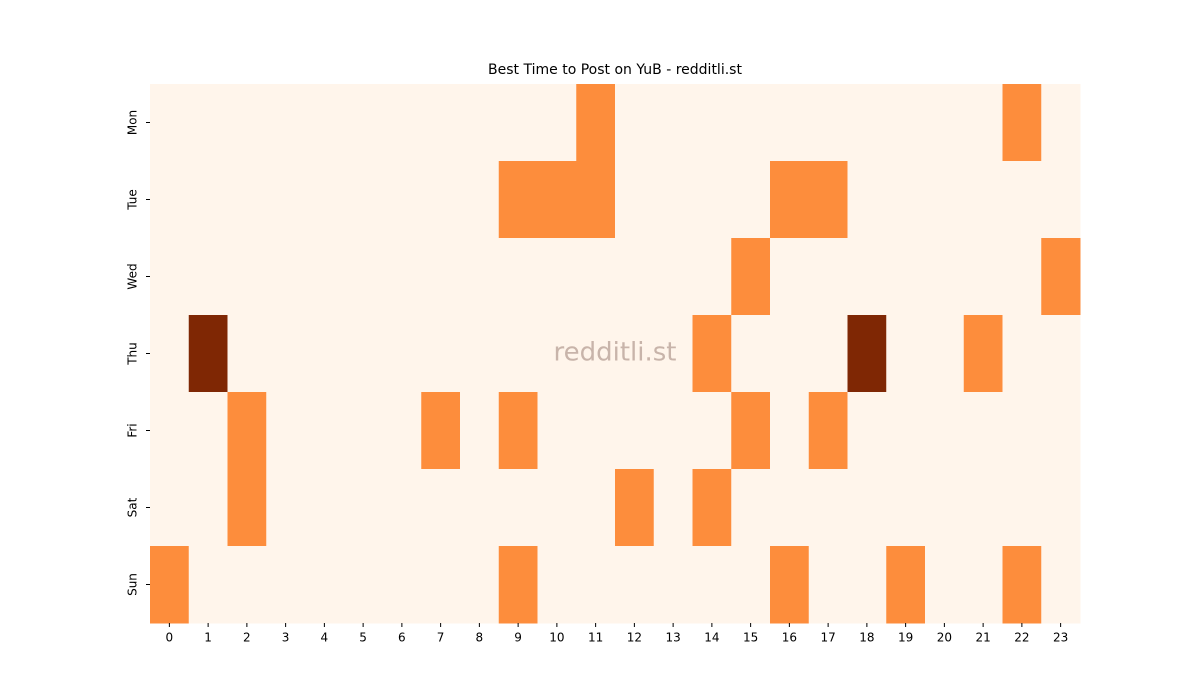 Image resolution: width=1200 pixels, height=700 pixels. Describe the element at coordinates (480, 638) in the screenshot. I see `x-tick-label: 8` at that location.